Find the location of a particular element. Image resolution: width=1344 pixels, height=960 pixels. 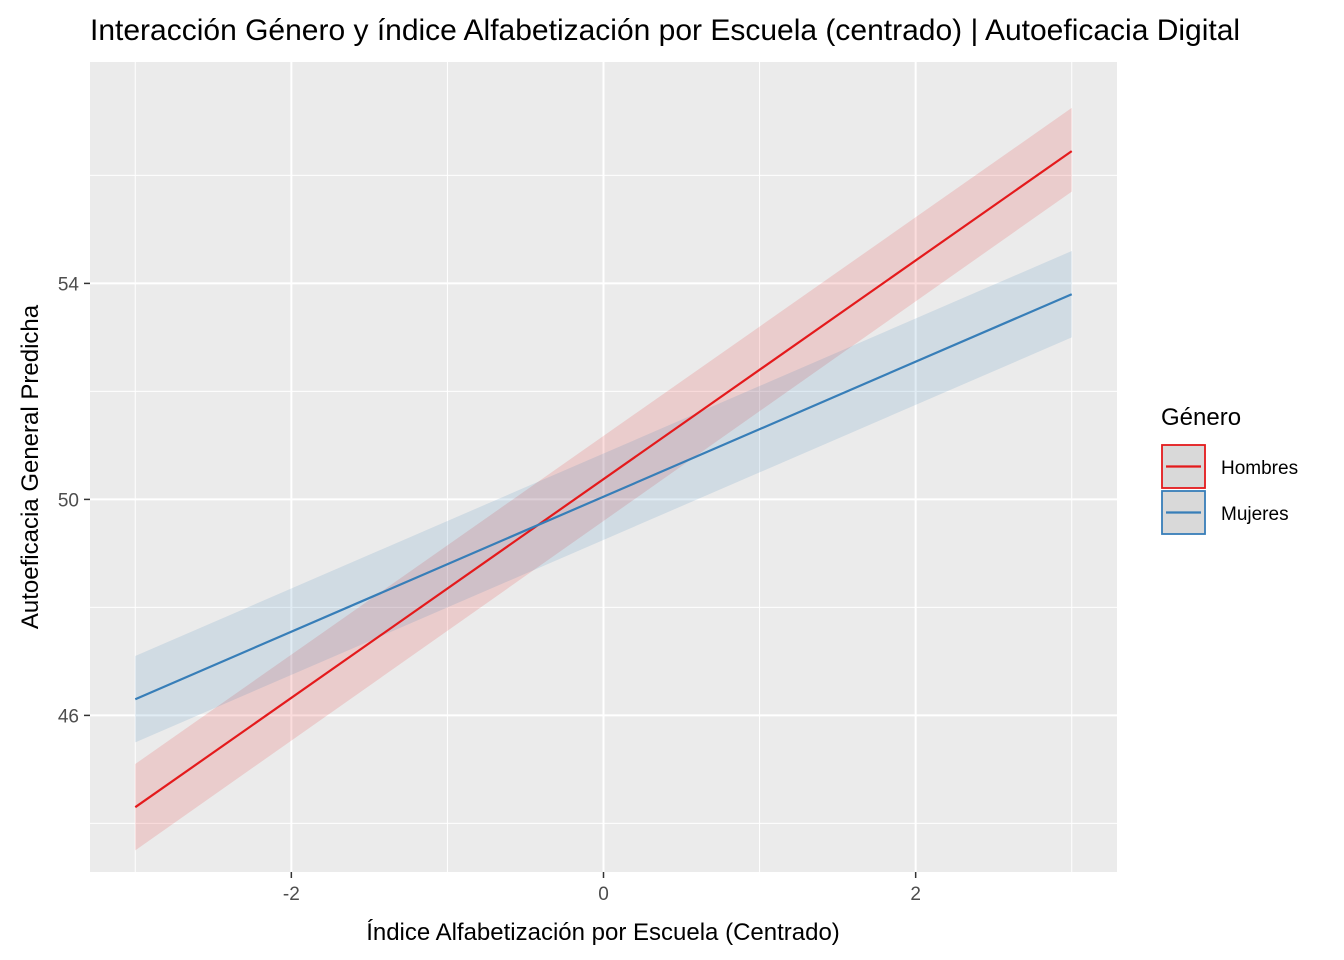

legend-label-hombres: Hombres is located at coordinates (1259, 468).